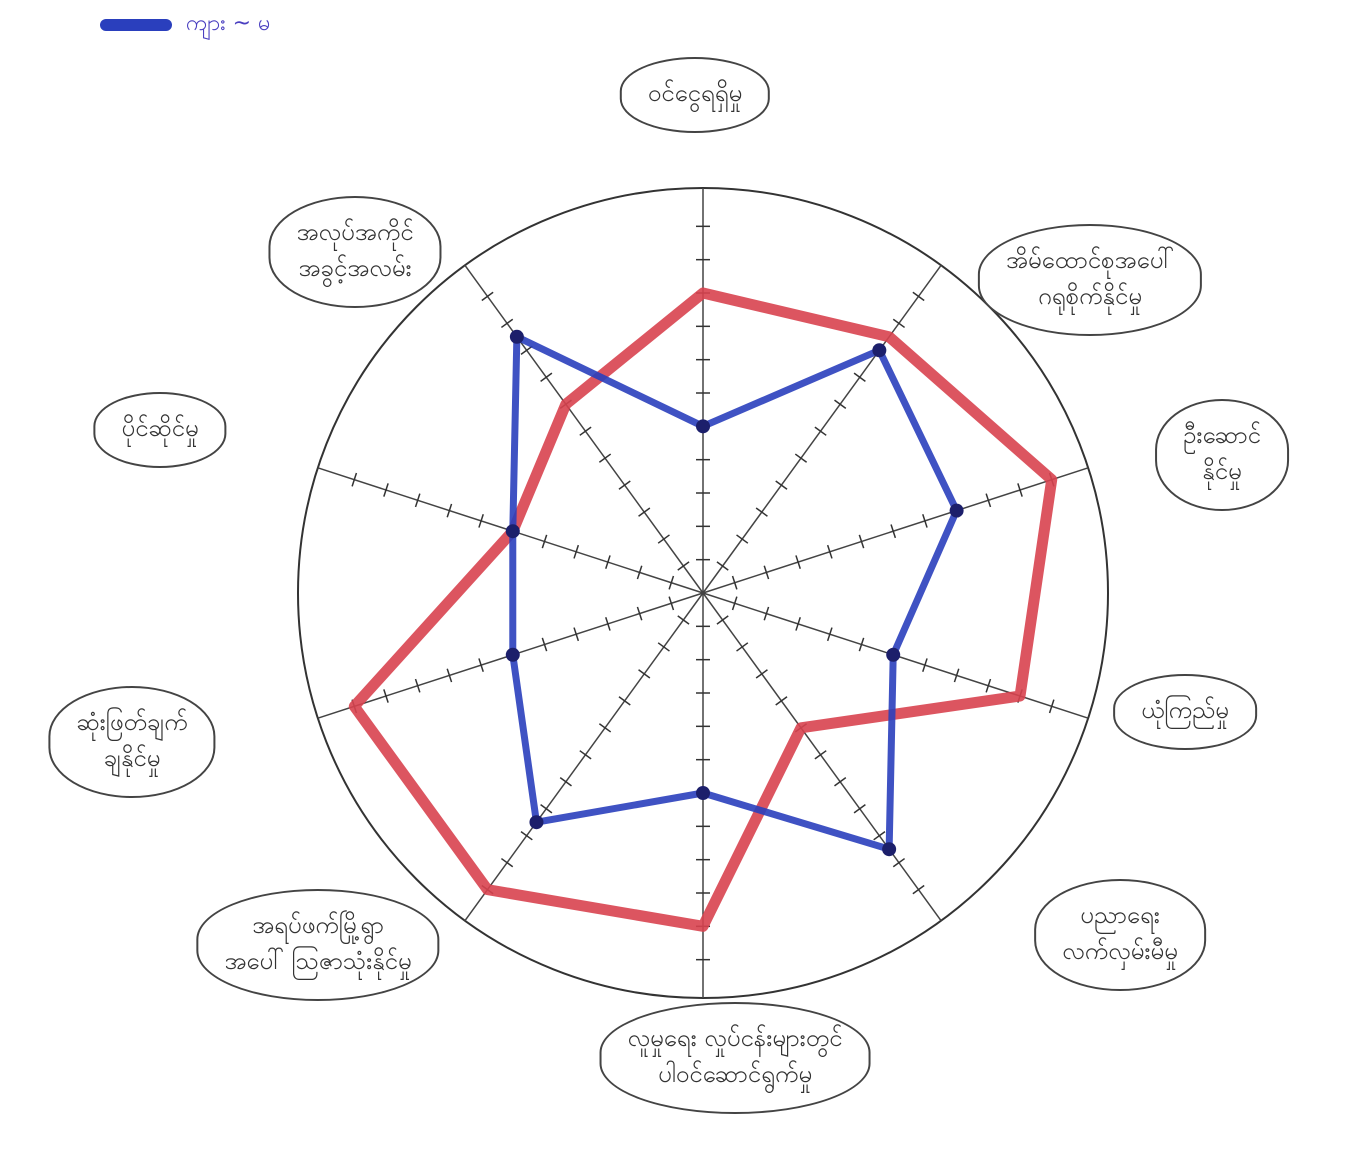 This screenshot has width=1352, height=1161. What do you see at coordinates (1222, 455) in the screenshot?
I see `axis-label: ဦးဆောင်နိုင်မှု` at bounding box center [1222, 455].